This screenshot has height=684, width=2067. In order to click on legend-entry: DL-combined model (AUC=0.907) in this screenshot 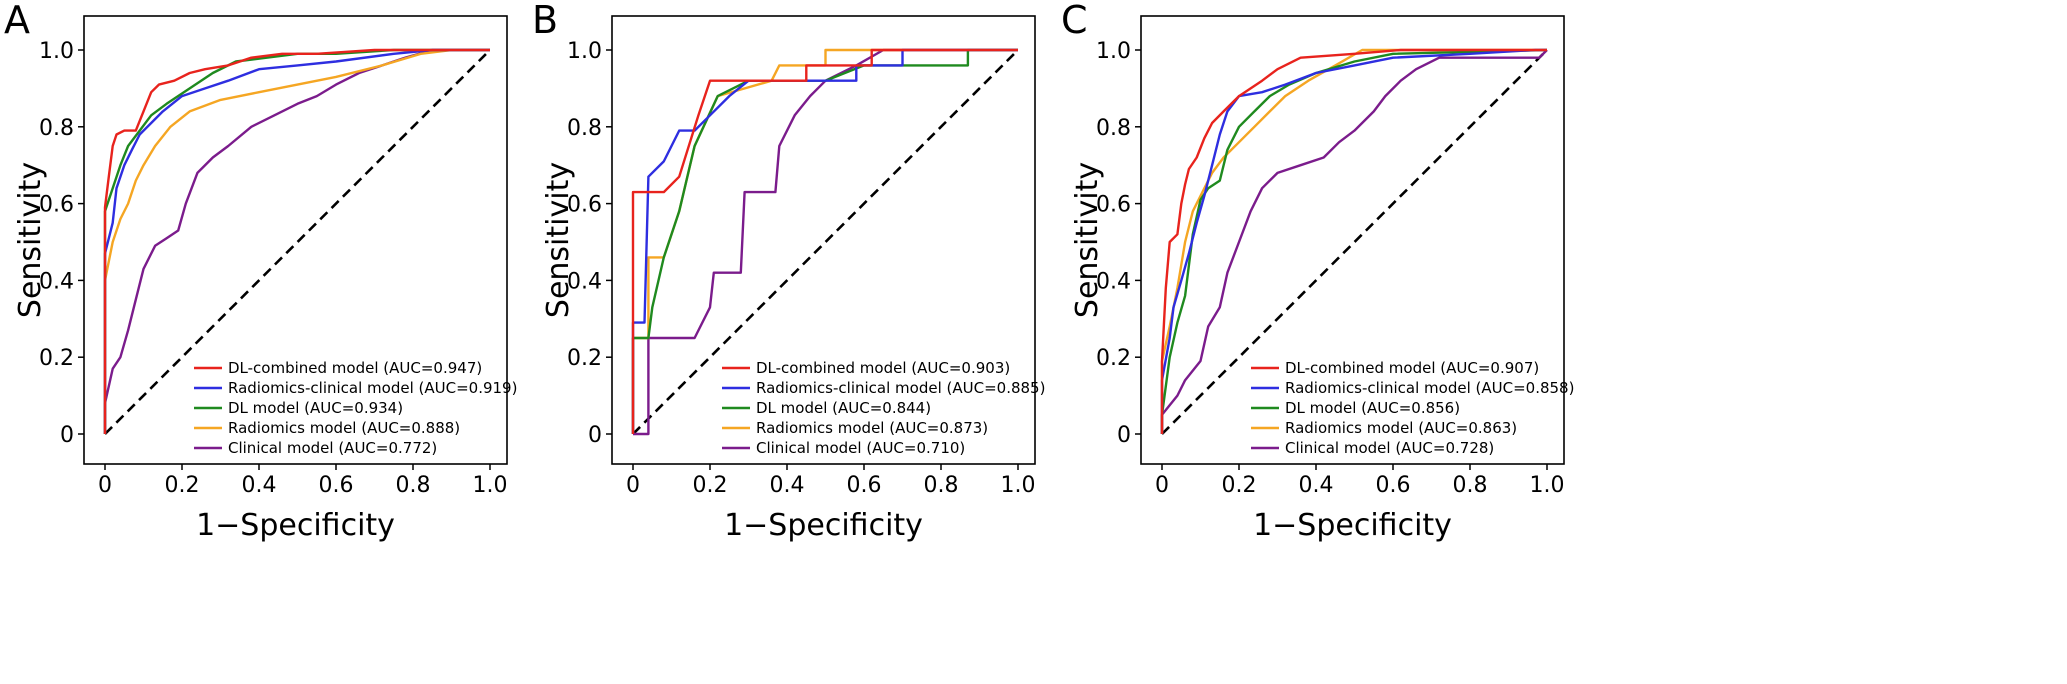, I will do `click(1412, 368)`.